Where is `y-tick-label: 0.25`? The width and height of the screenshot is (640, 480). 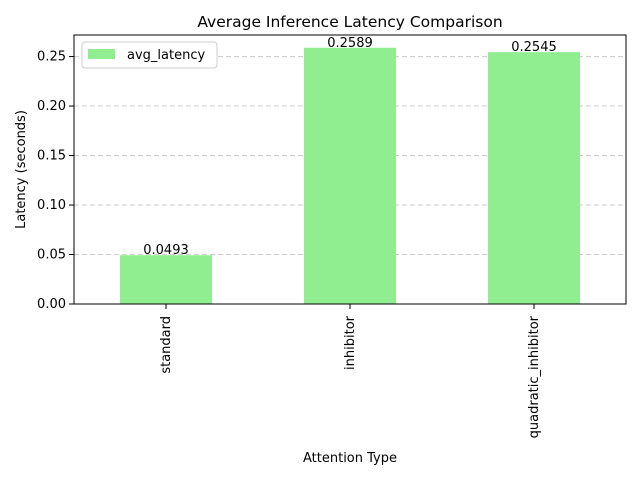 y-tick-label: 0.25 is located at coordinates (51, 57).